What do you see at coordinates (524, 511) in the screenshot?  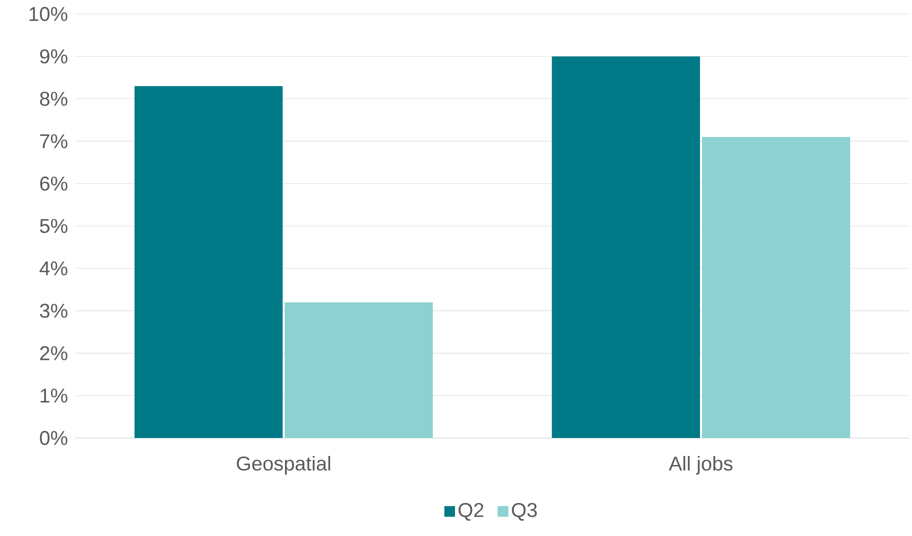 I see `legend-label: Q3` at bounding box center [524, 511].